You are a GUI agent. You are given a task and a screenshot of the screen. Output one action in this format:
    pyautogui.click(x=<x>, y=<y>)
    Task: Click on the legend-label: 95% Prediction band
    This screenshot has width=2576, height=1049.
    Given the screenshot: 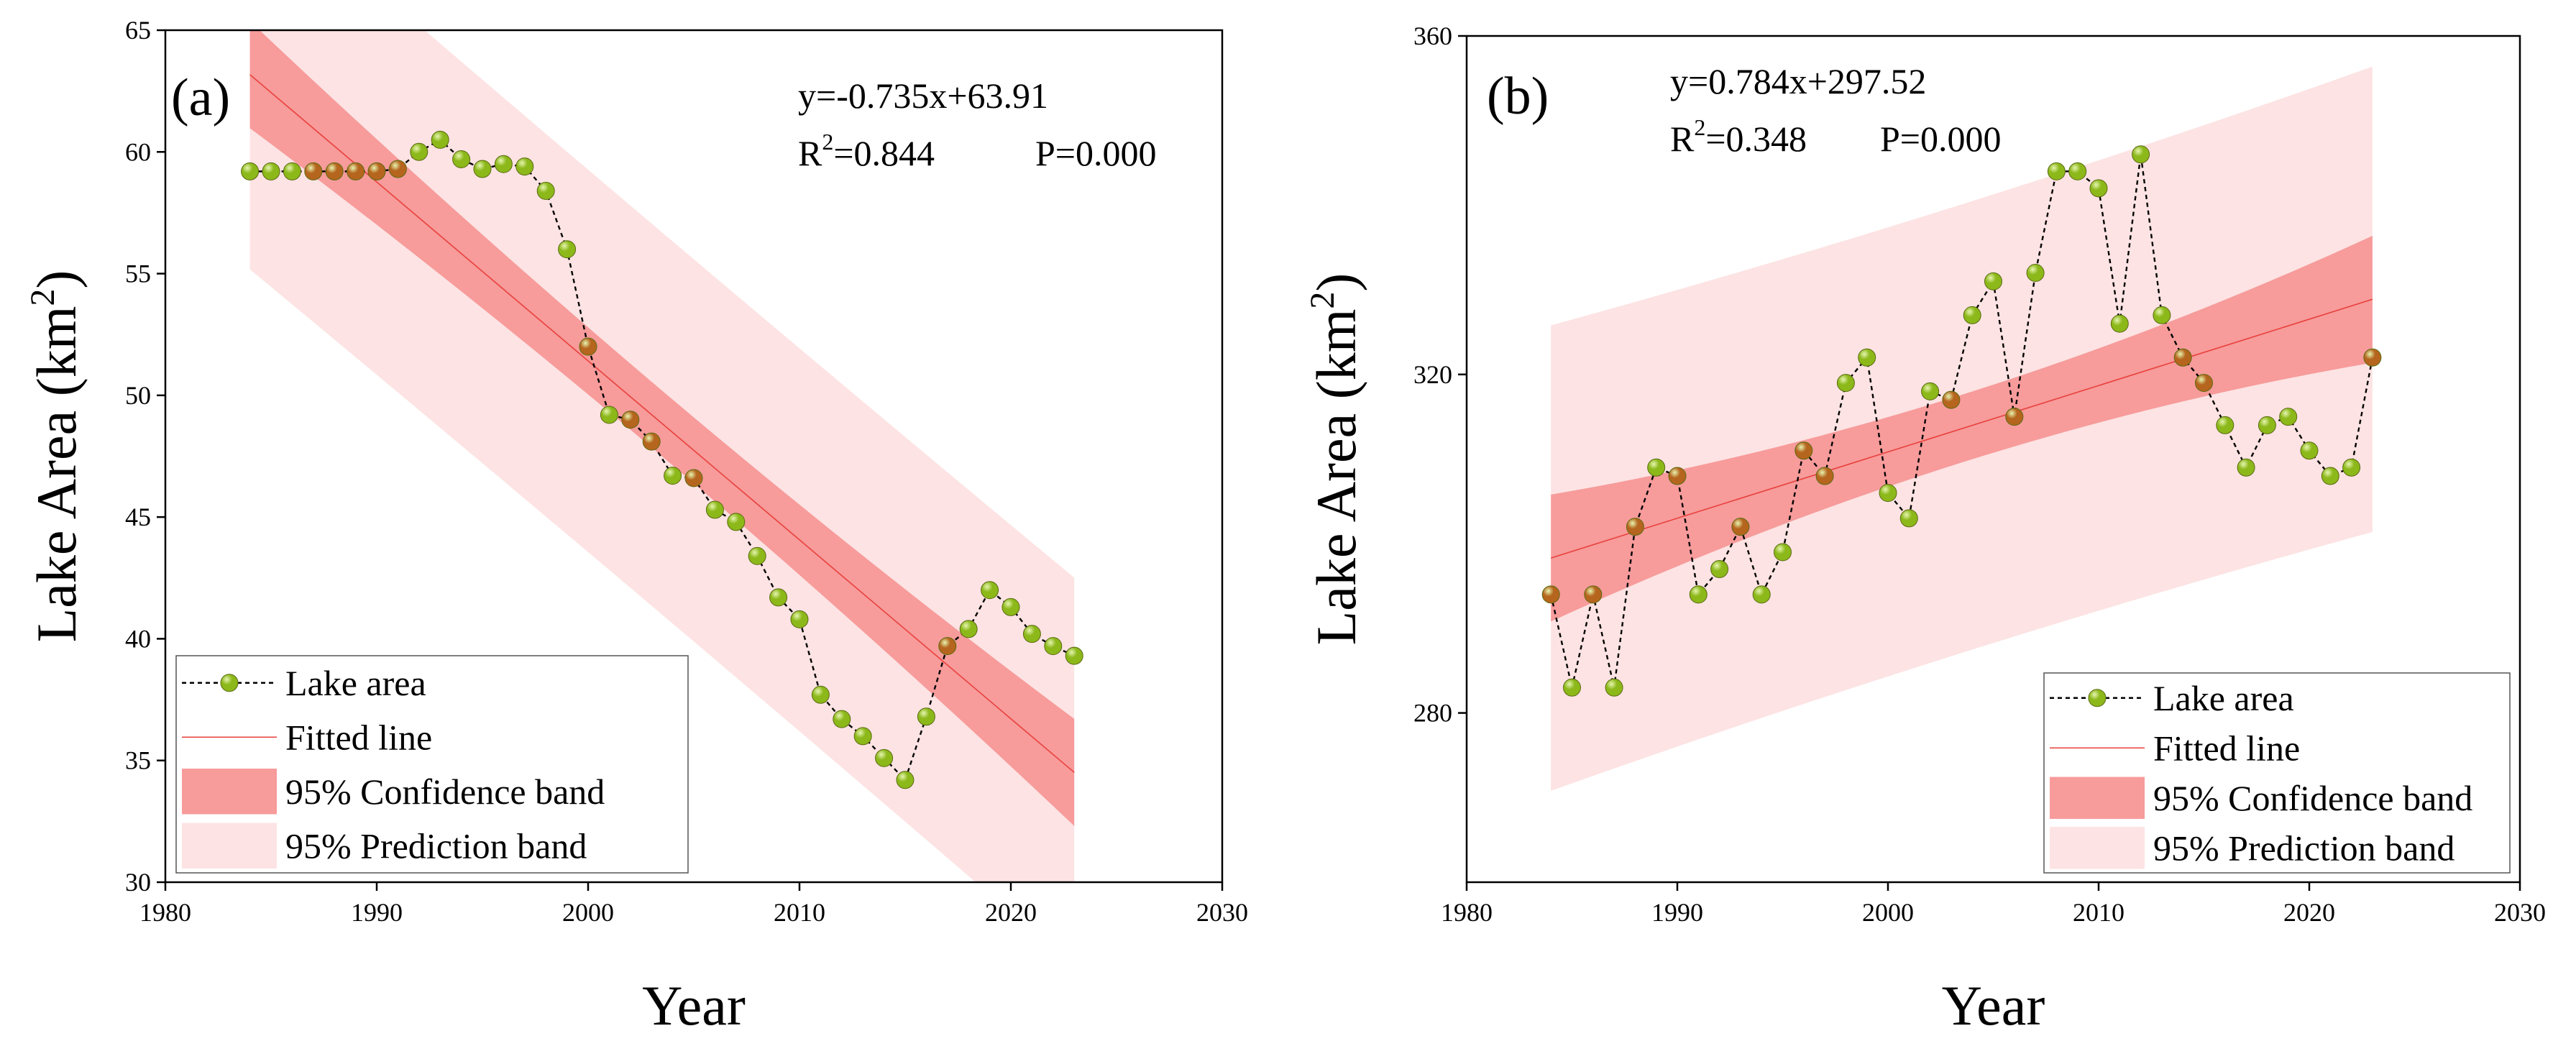 What is the action you would take?
    pyautogui.click(x=2303, y=848)
    